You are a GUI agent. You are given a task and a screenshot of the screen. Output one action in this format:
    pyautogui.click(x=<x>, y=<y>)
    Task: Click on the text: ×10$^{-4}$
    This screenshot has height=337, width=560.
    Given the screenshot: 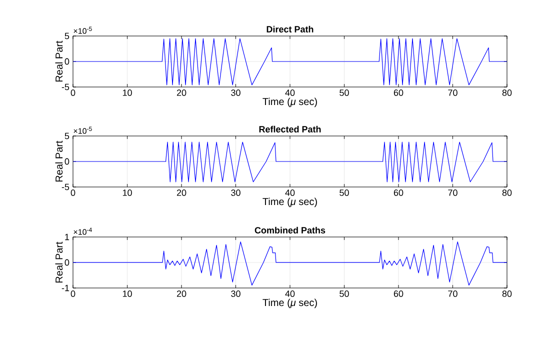 What is the action you would take?
    pyautogui.click(x=83, y=231)
    